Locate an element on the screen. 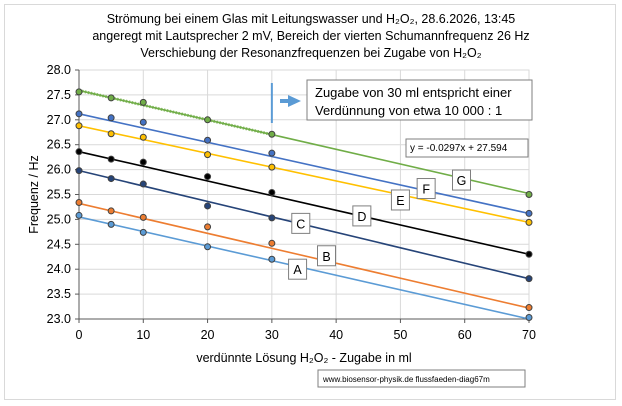 Image resolution: width=622 pixels, height=406 pixels. series-label-box-F is located at coordinates (426, 189).